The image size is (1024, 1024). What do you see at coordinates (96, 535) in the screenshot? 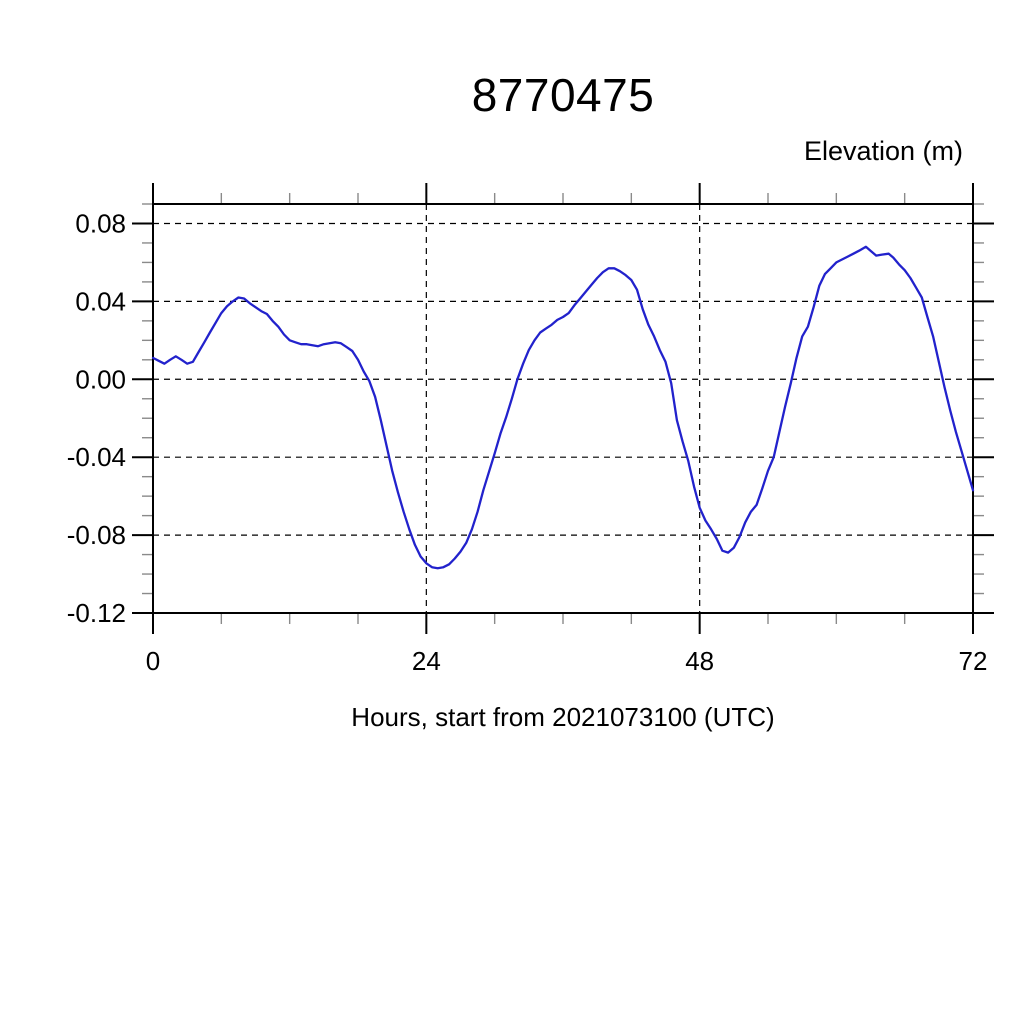
I see `y-tick-label: -0.08` at bounding box center [96, 535].